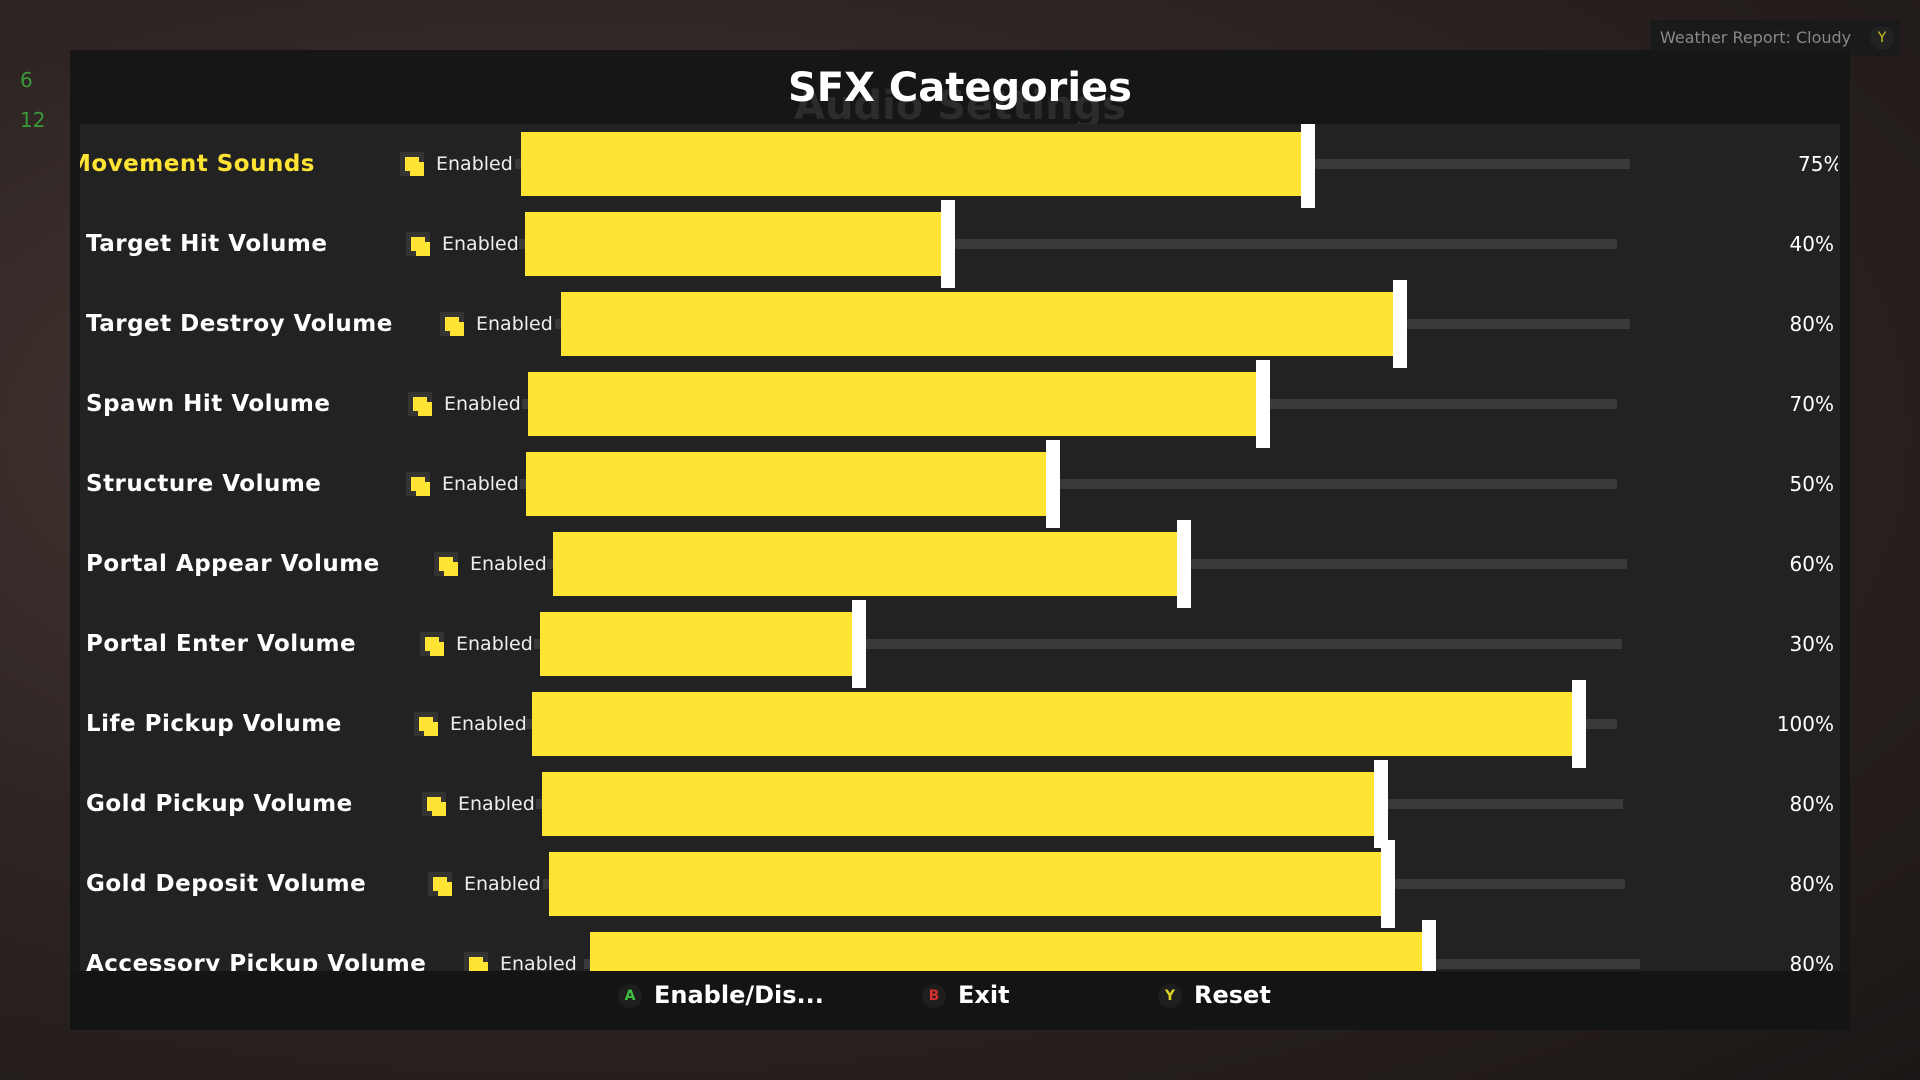 The height and width of the screenshot is (1080, 1920). Describe the element at coordinates (204, 484) in the screenshot. I see `setting-label: Structure Volume` at that location.